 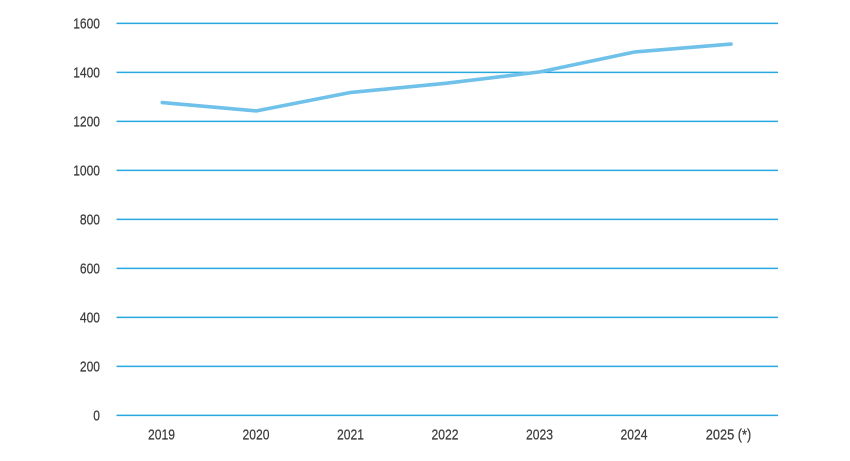 I want to click on svg-text: 2022, so click(x=445, y=434).